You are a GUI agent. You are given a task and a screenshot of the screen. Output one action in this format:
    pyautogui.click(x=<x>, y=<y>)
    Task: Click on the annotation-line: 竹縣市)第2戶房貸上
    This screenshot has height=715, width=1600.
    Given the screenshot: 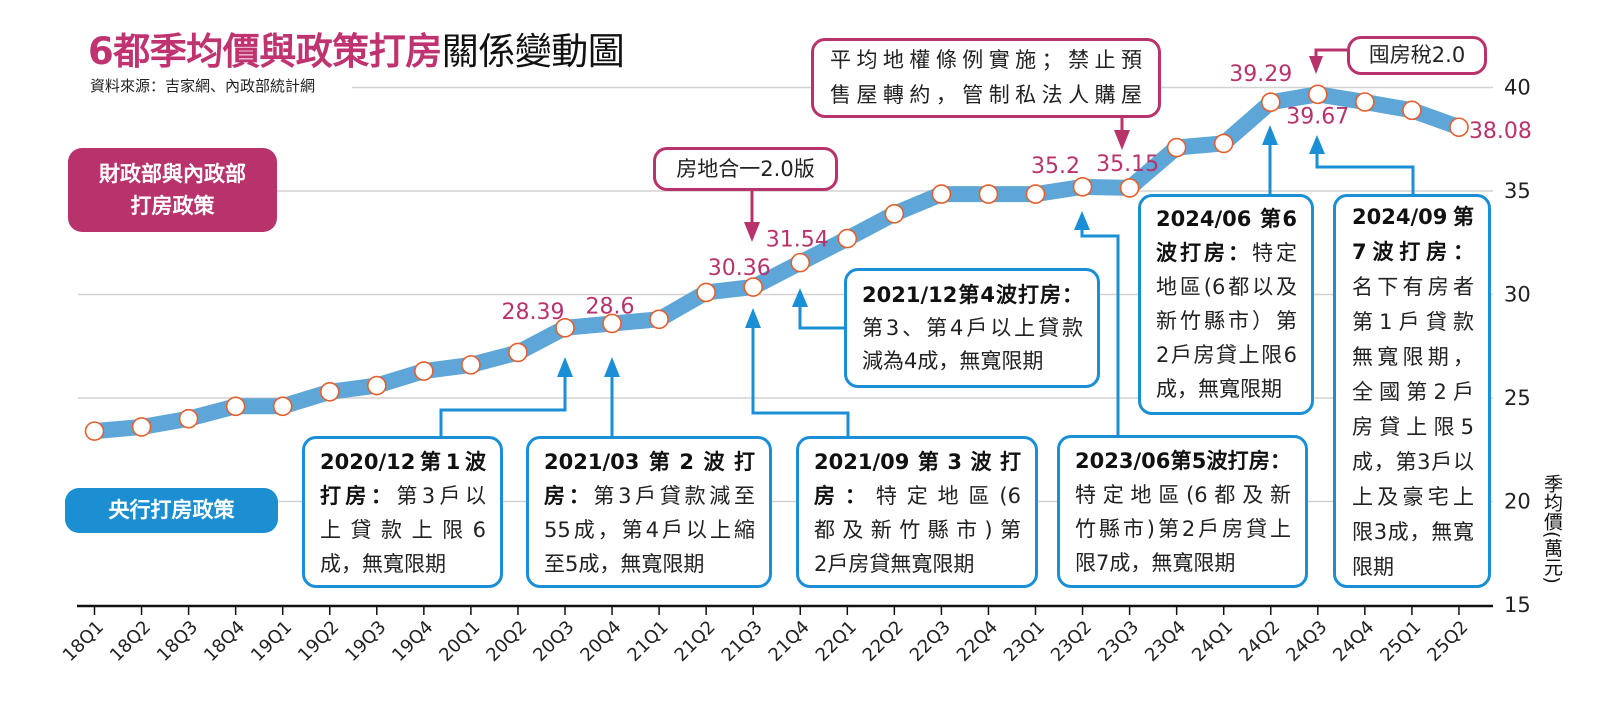 What is the action you would take?
    pyautogui.click(x=1183, y=529)
    